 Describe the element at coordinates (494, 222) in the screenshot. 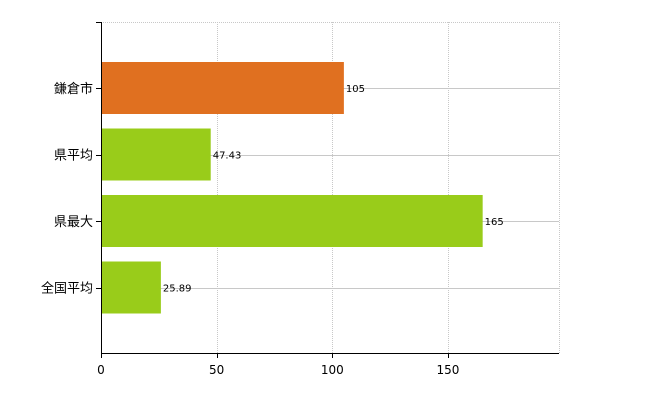

I see `data-label: 165` at that location.